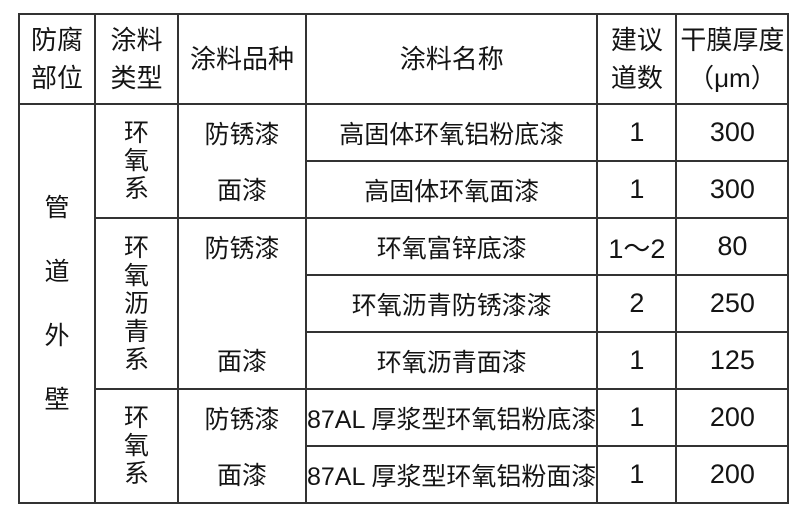 Image resolution: width=800 pixels, height=529 pixels. I want to click on cell-coating-name: 环氧沥青防锈漆漆, so click(451, 303).